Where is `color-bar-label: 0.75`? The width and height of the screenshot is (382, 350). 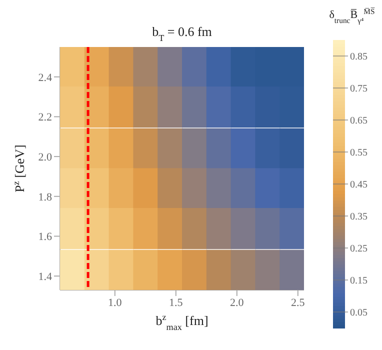 color-bar-label: 0.75 is located at coordinates (359, 89).